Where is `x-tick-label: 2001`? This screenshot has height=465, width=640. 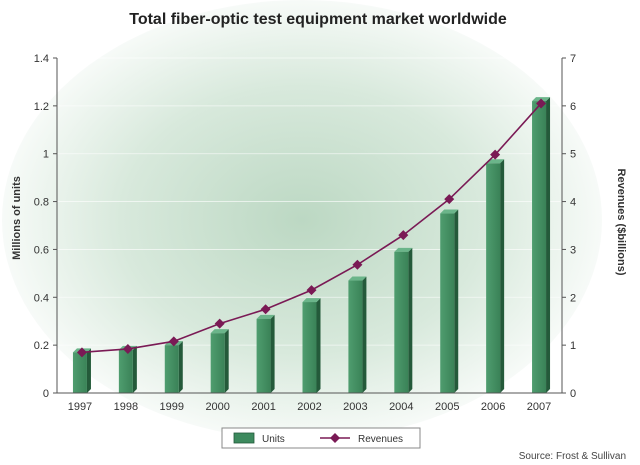 x-tick-label: 2001 is located at coordinates (263, 407).